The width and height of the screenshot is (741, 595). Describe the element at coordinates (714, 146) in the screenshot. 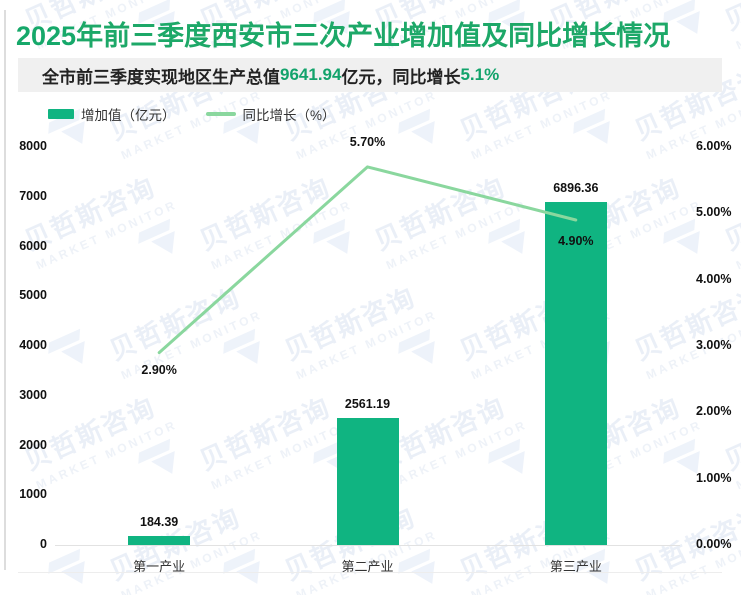

I see `y-axis-right-tick: 6.00%` at that location.